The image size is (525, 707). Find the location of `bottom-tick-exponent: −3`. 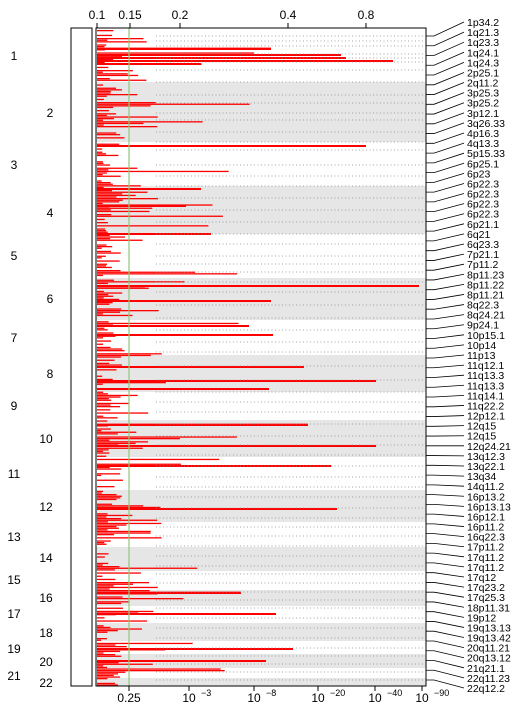

bottom-tick-exponent: −3 is located at coordinates (206, 693).